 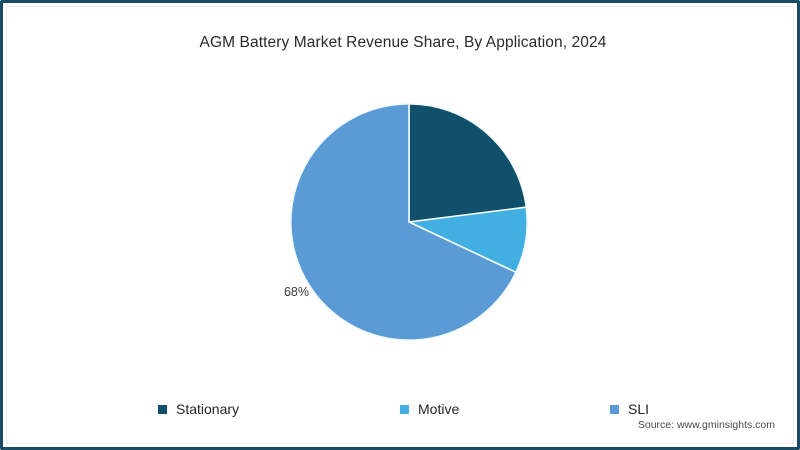 I want to click on legend-swatch-icon-sli, so click(x=614, y=409).